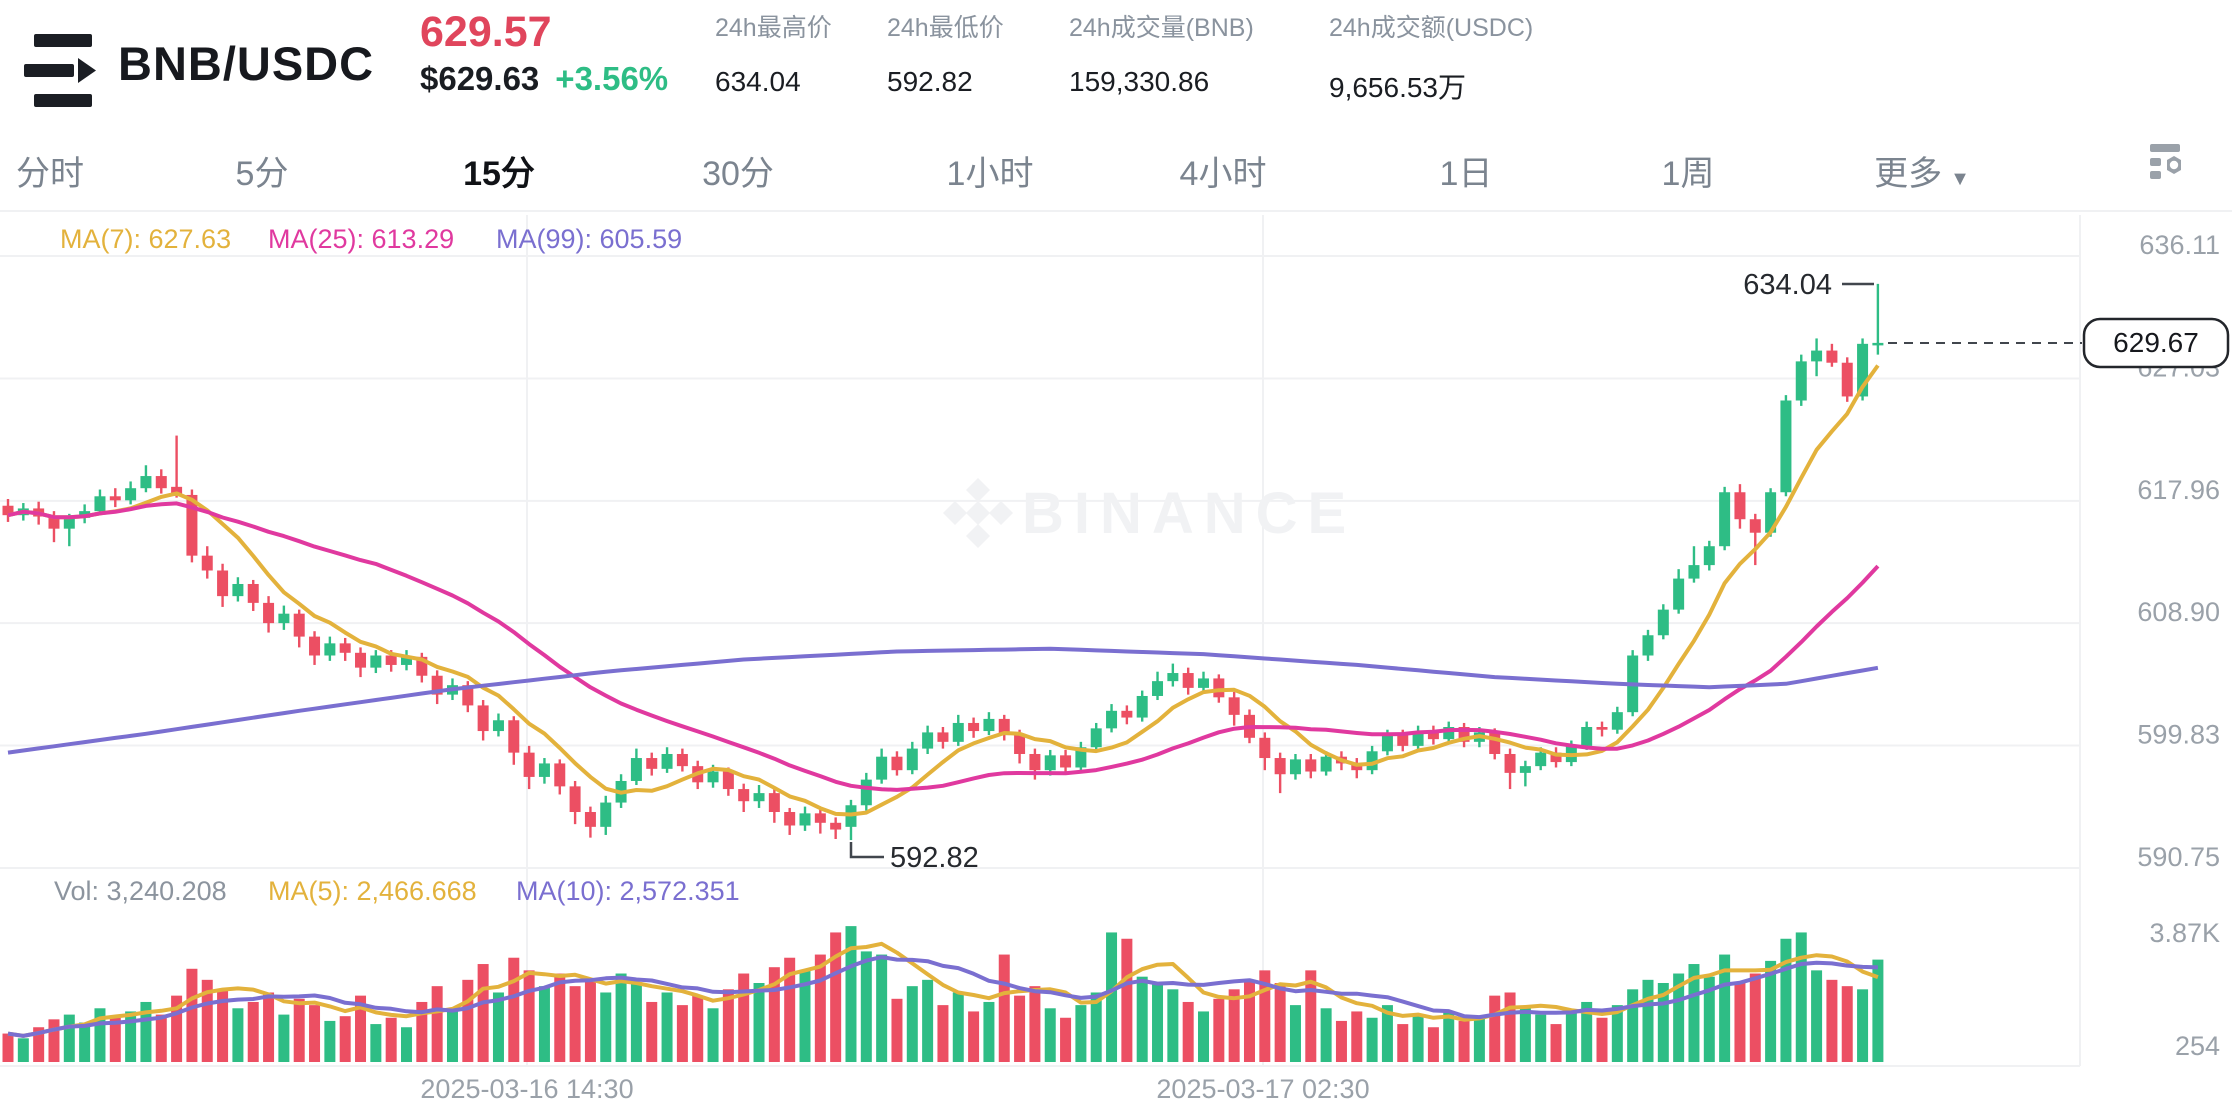 The height and width of the screenshot is (1112, 2232). Describe the element at coordinates (499, 174) in the screenshot. I see `tab-15m: 15分` at that location.